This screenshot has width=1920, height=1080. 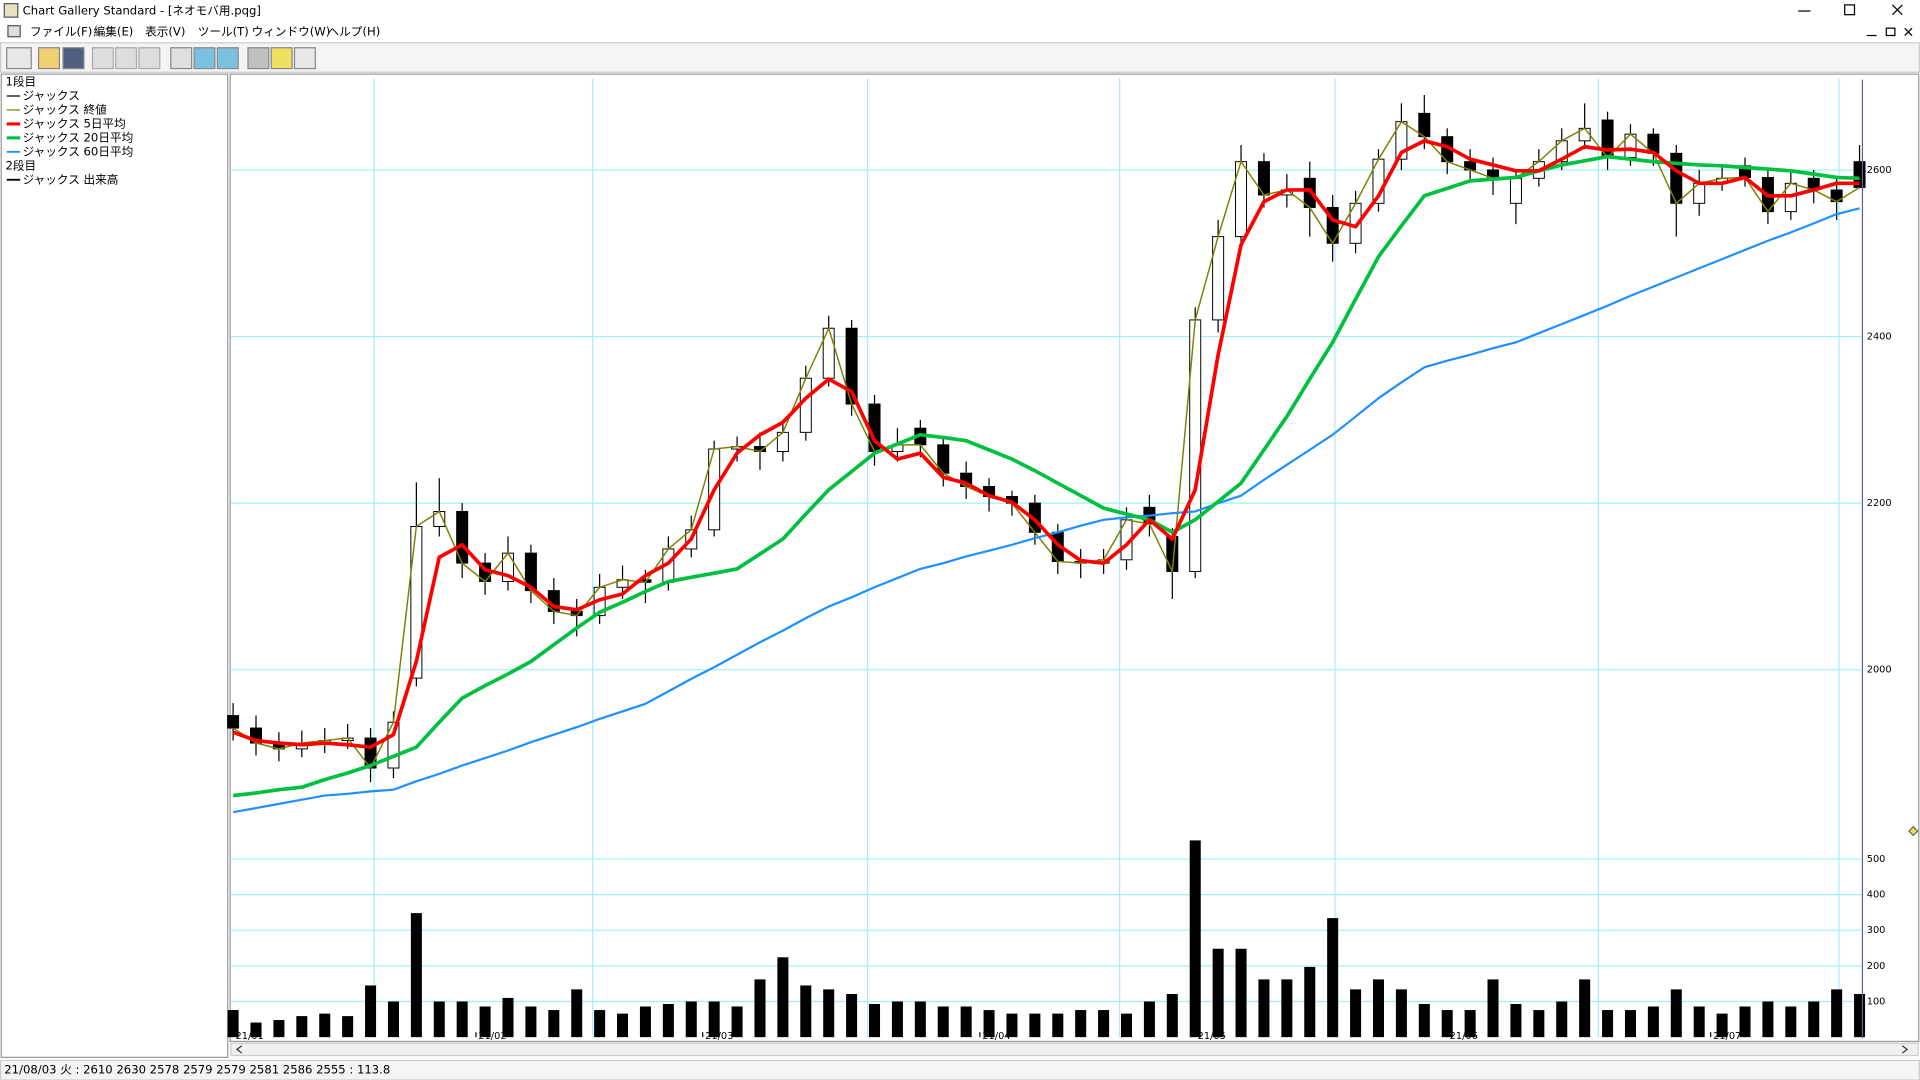 I want to click on legend-label: ジャックス 終値, so click(x=65, y=109).